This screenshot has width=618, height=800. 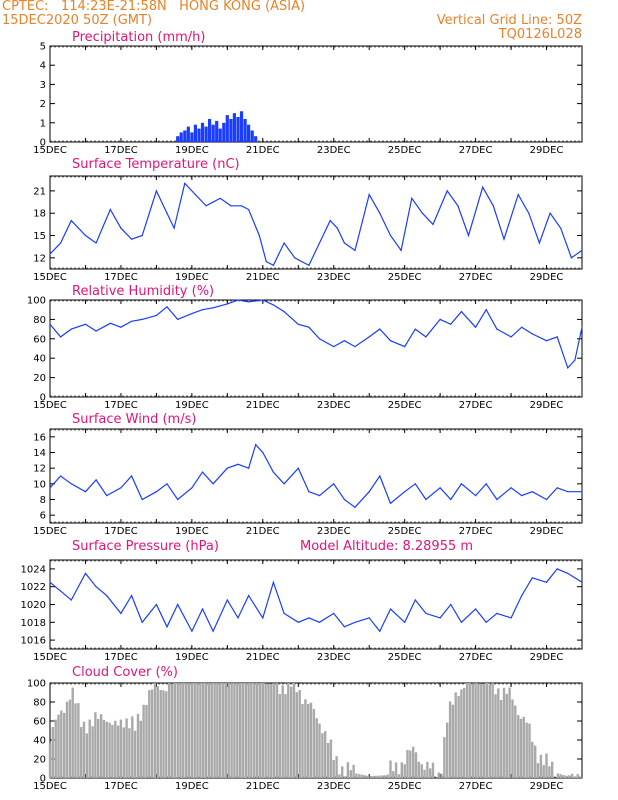 I want to click on panel-frame, so click(x=316, y=222).